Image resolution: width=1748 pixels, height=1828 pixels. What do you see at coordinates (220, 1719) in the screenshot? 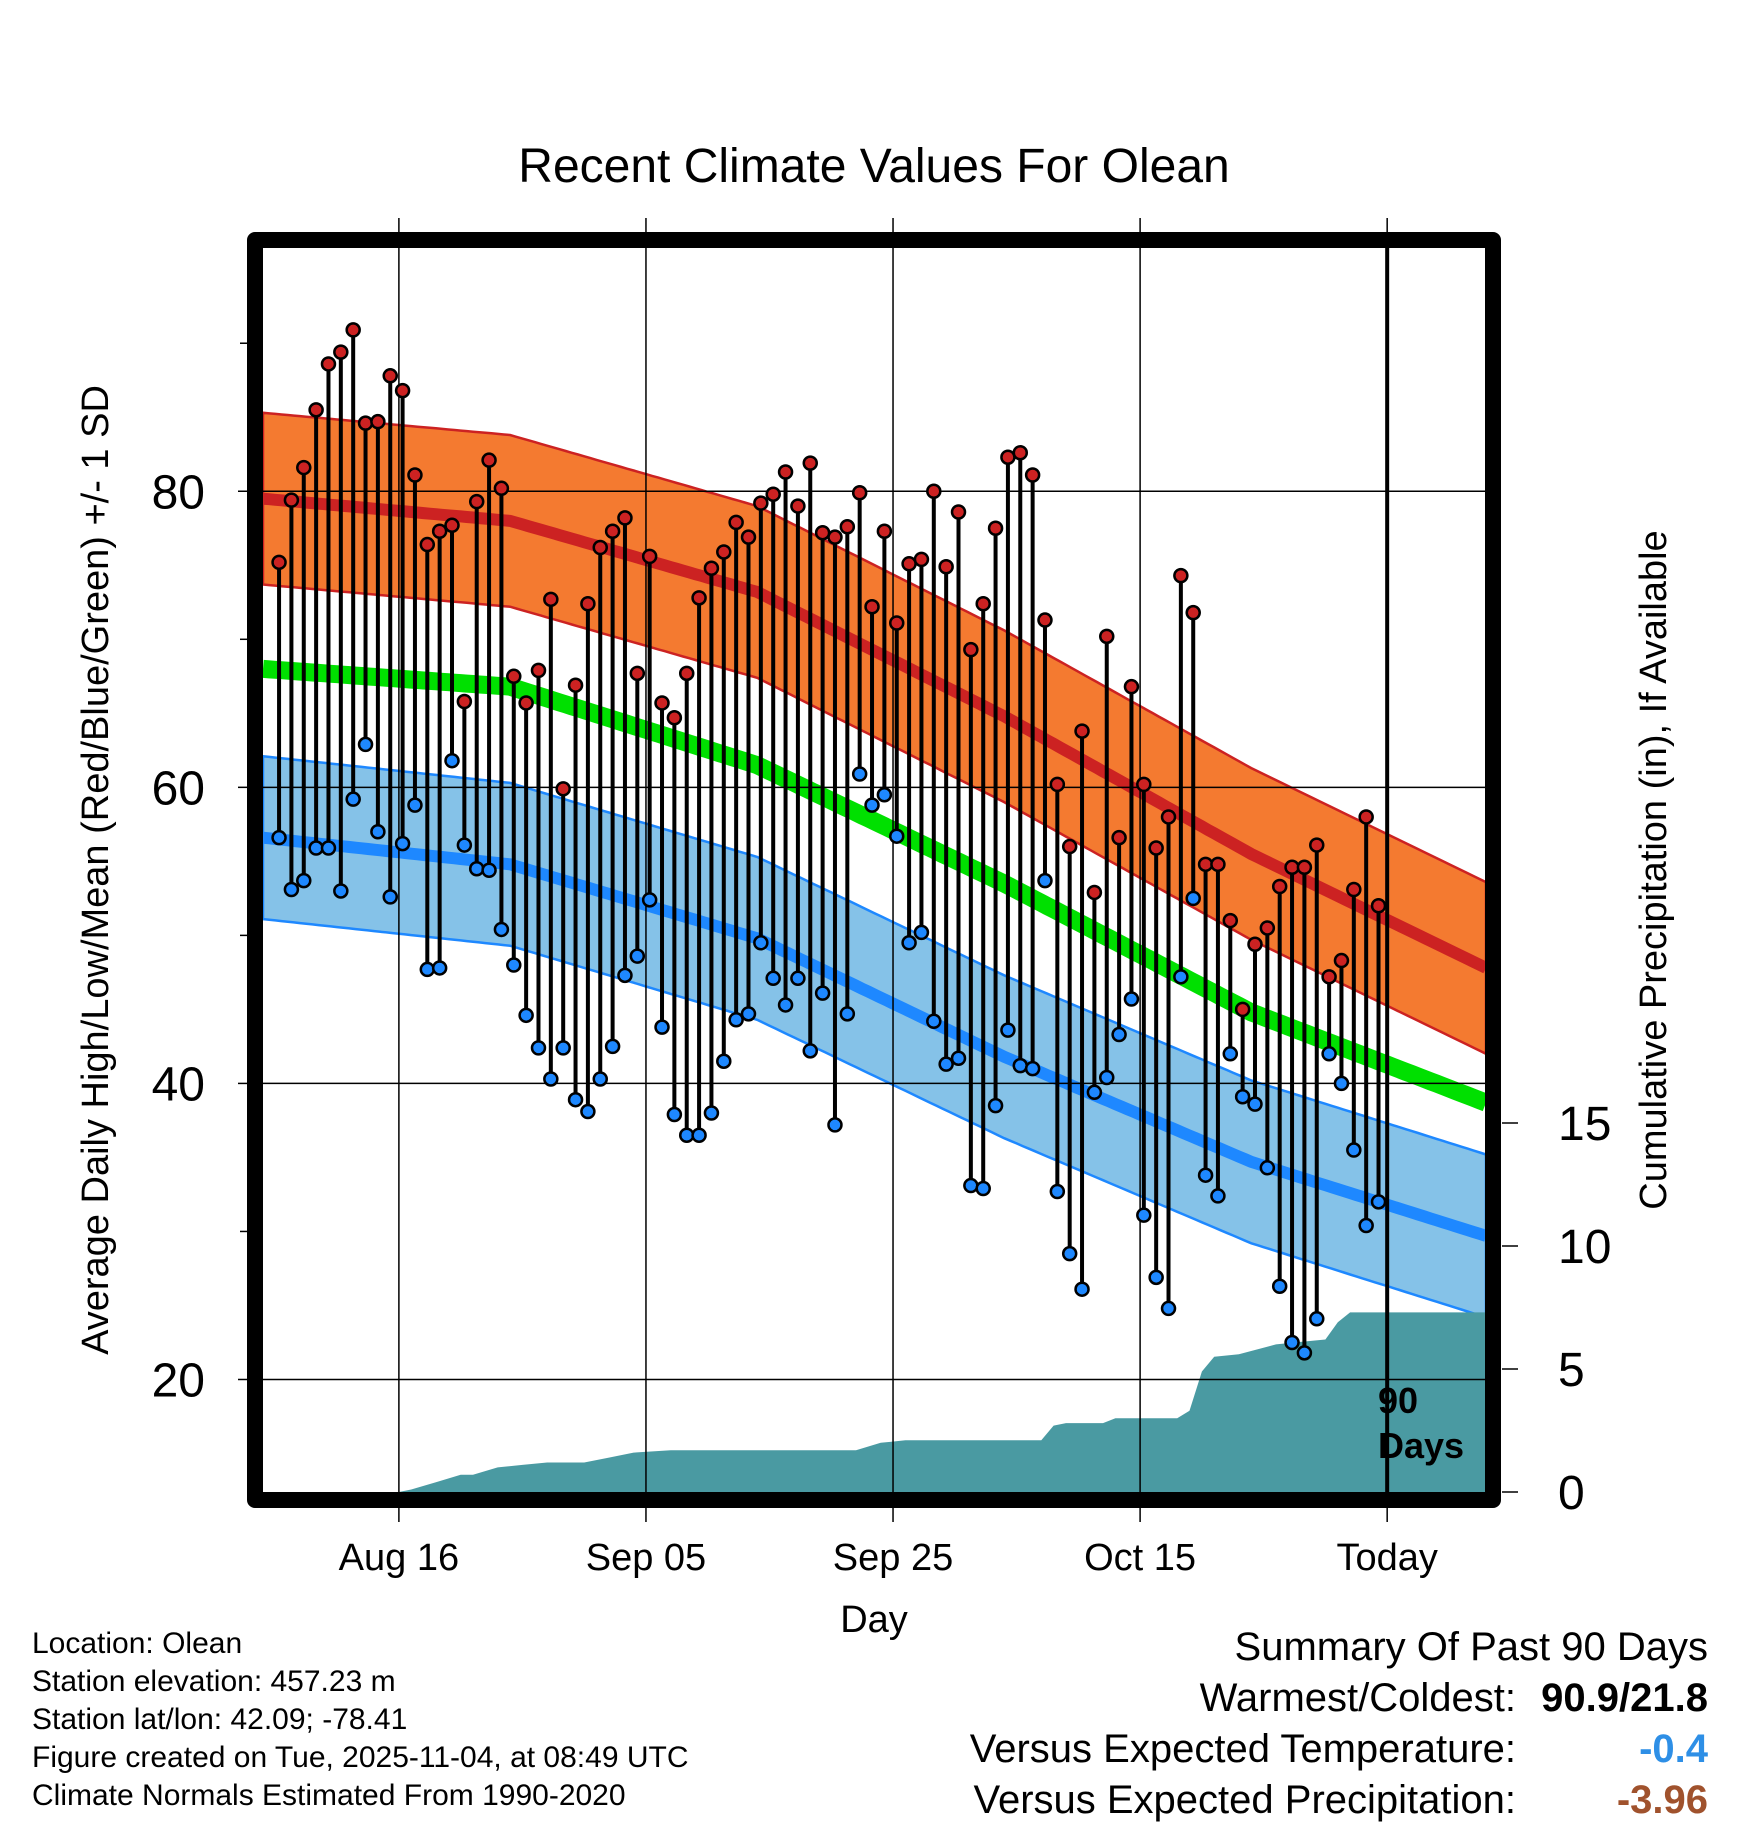
I see `latlon-text: Station lat/lon: 42.09; -78.41` at bounding box center [220, 1719].